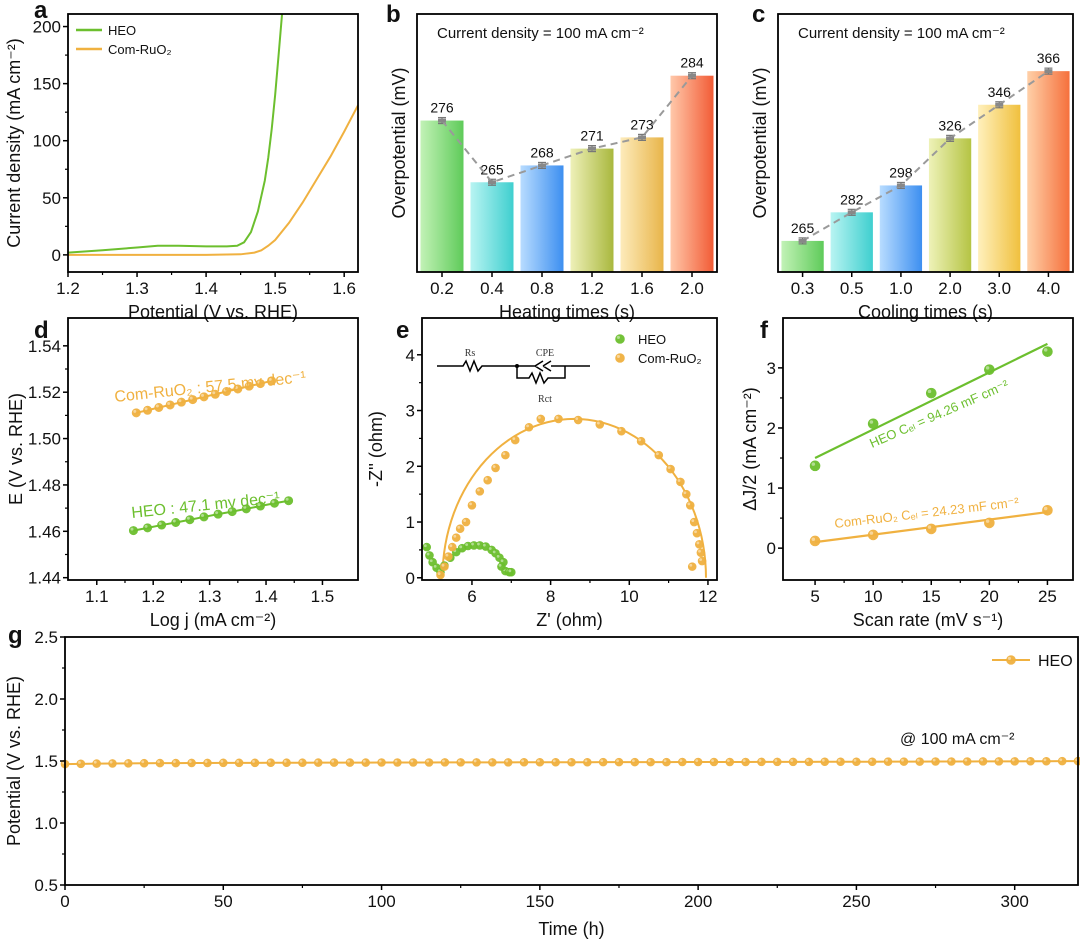 This screenshot has height=944, width=1080. What do you see at coordinates (1049, 58) in the screenshot?
I see `bar-value-label: 366` at bounding box center [1049, 58].